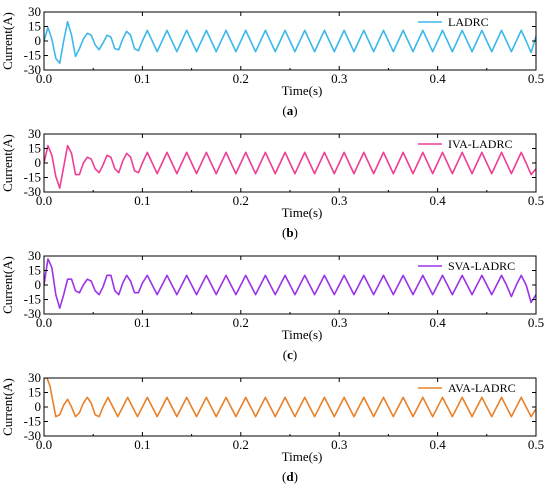 This screenshot has width=550, height=492. Describe the element at coordinates (289, 110) in the screenshot. I see `panel-caption: (a)` at that location.